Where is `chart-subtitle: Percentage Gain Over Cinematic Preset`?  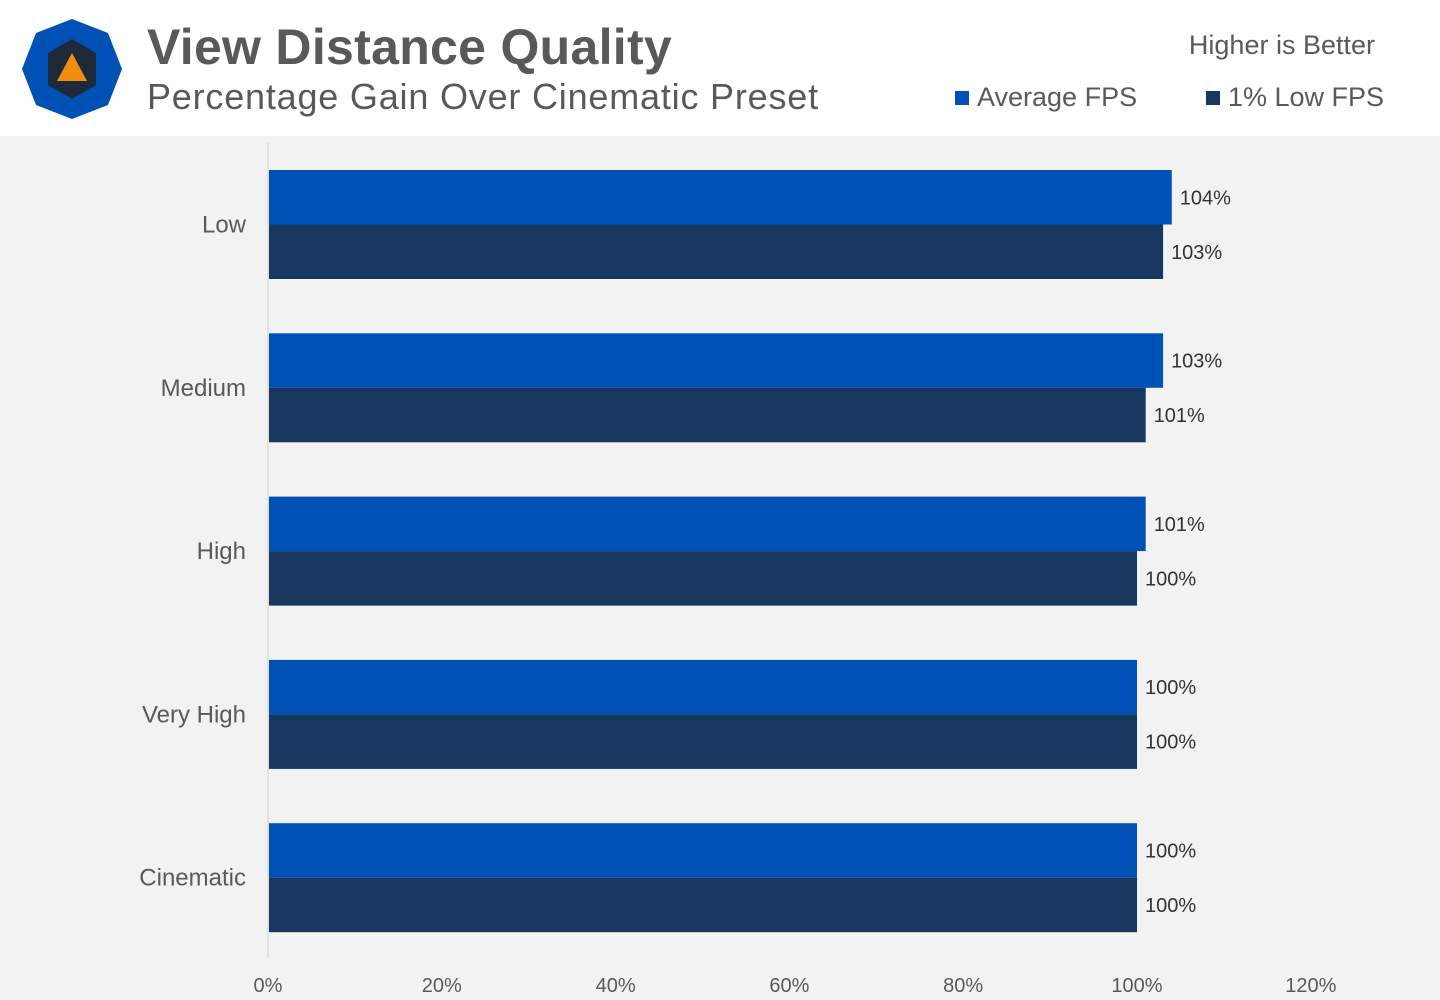
chart-subtitle: Percentage Gain Over Cinematic Preset is located at coordinates (483, 96).